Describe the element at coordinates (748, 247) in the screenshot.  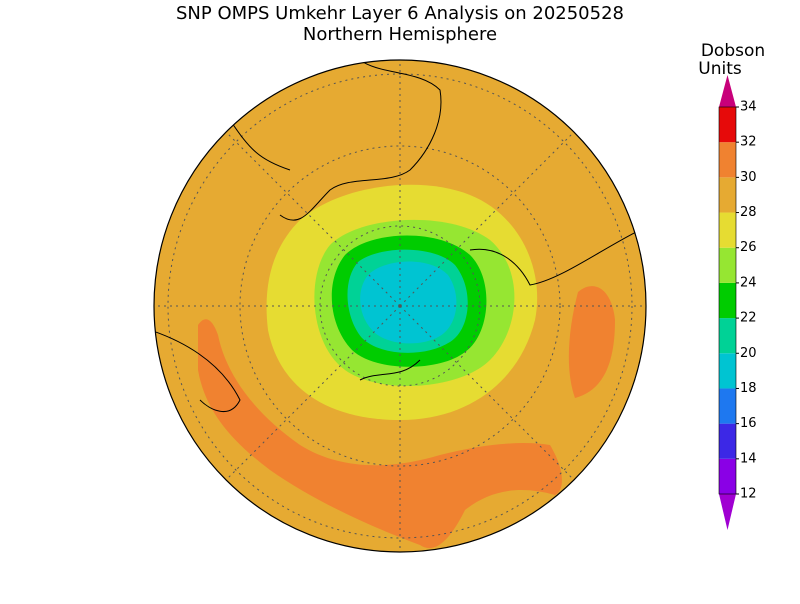
I see `colorbar-tick-label: 26` at that location.